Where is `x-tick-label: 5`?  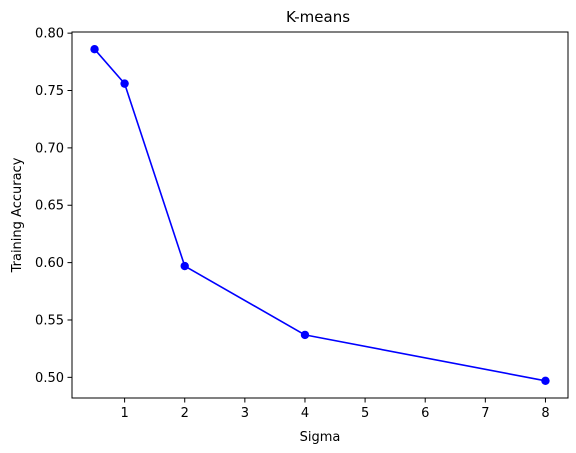
x-tick-label: 5 is located at coordinates (365, 413).